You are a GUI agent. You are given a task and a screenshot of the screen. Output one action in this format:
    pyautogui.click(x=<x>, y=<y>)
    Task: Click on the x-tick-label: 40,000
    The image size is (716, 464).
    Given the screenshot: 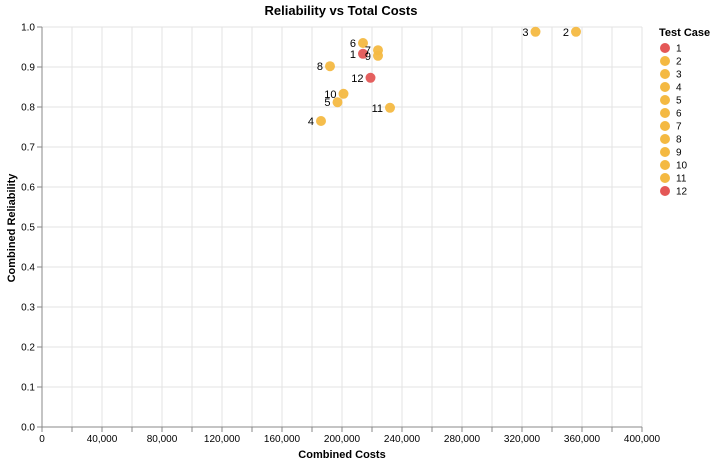 What is the action you would take?
    pyautogui.click(x=102, y=439)
    